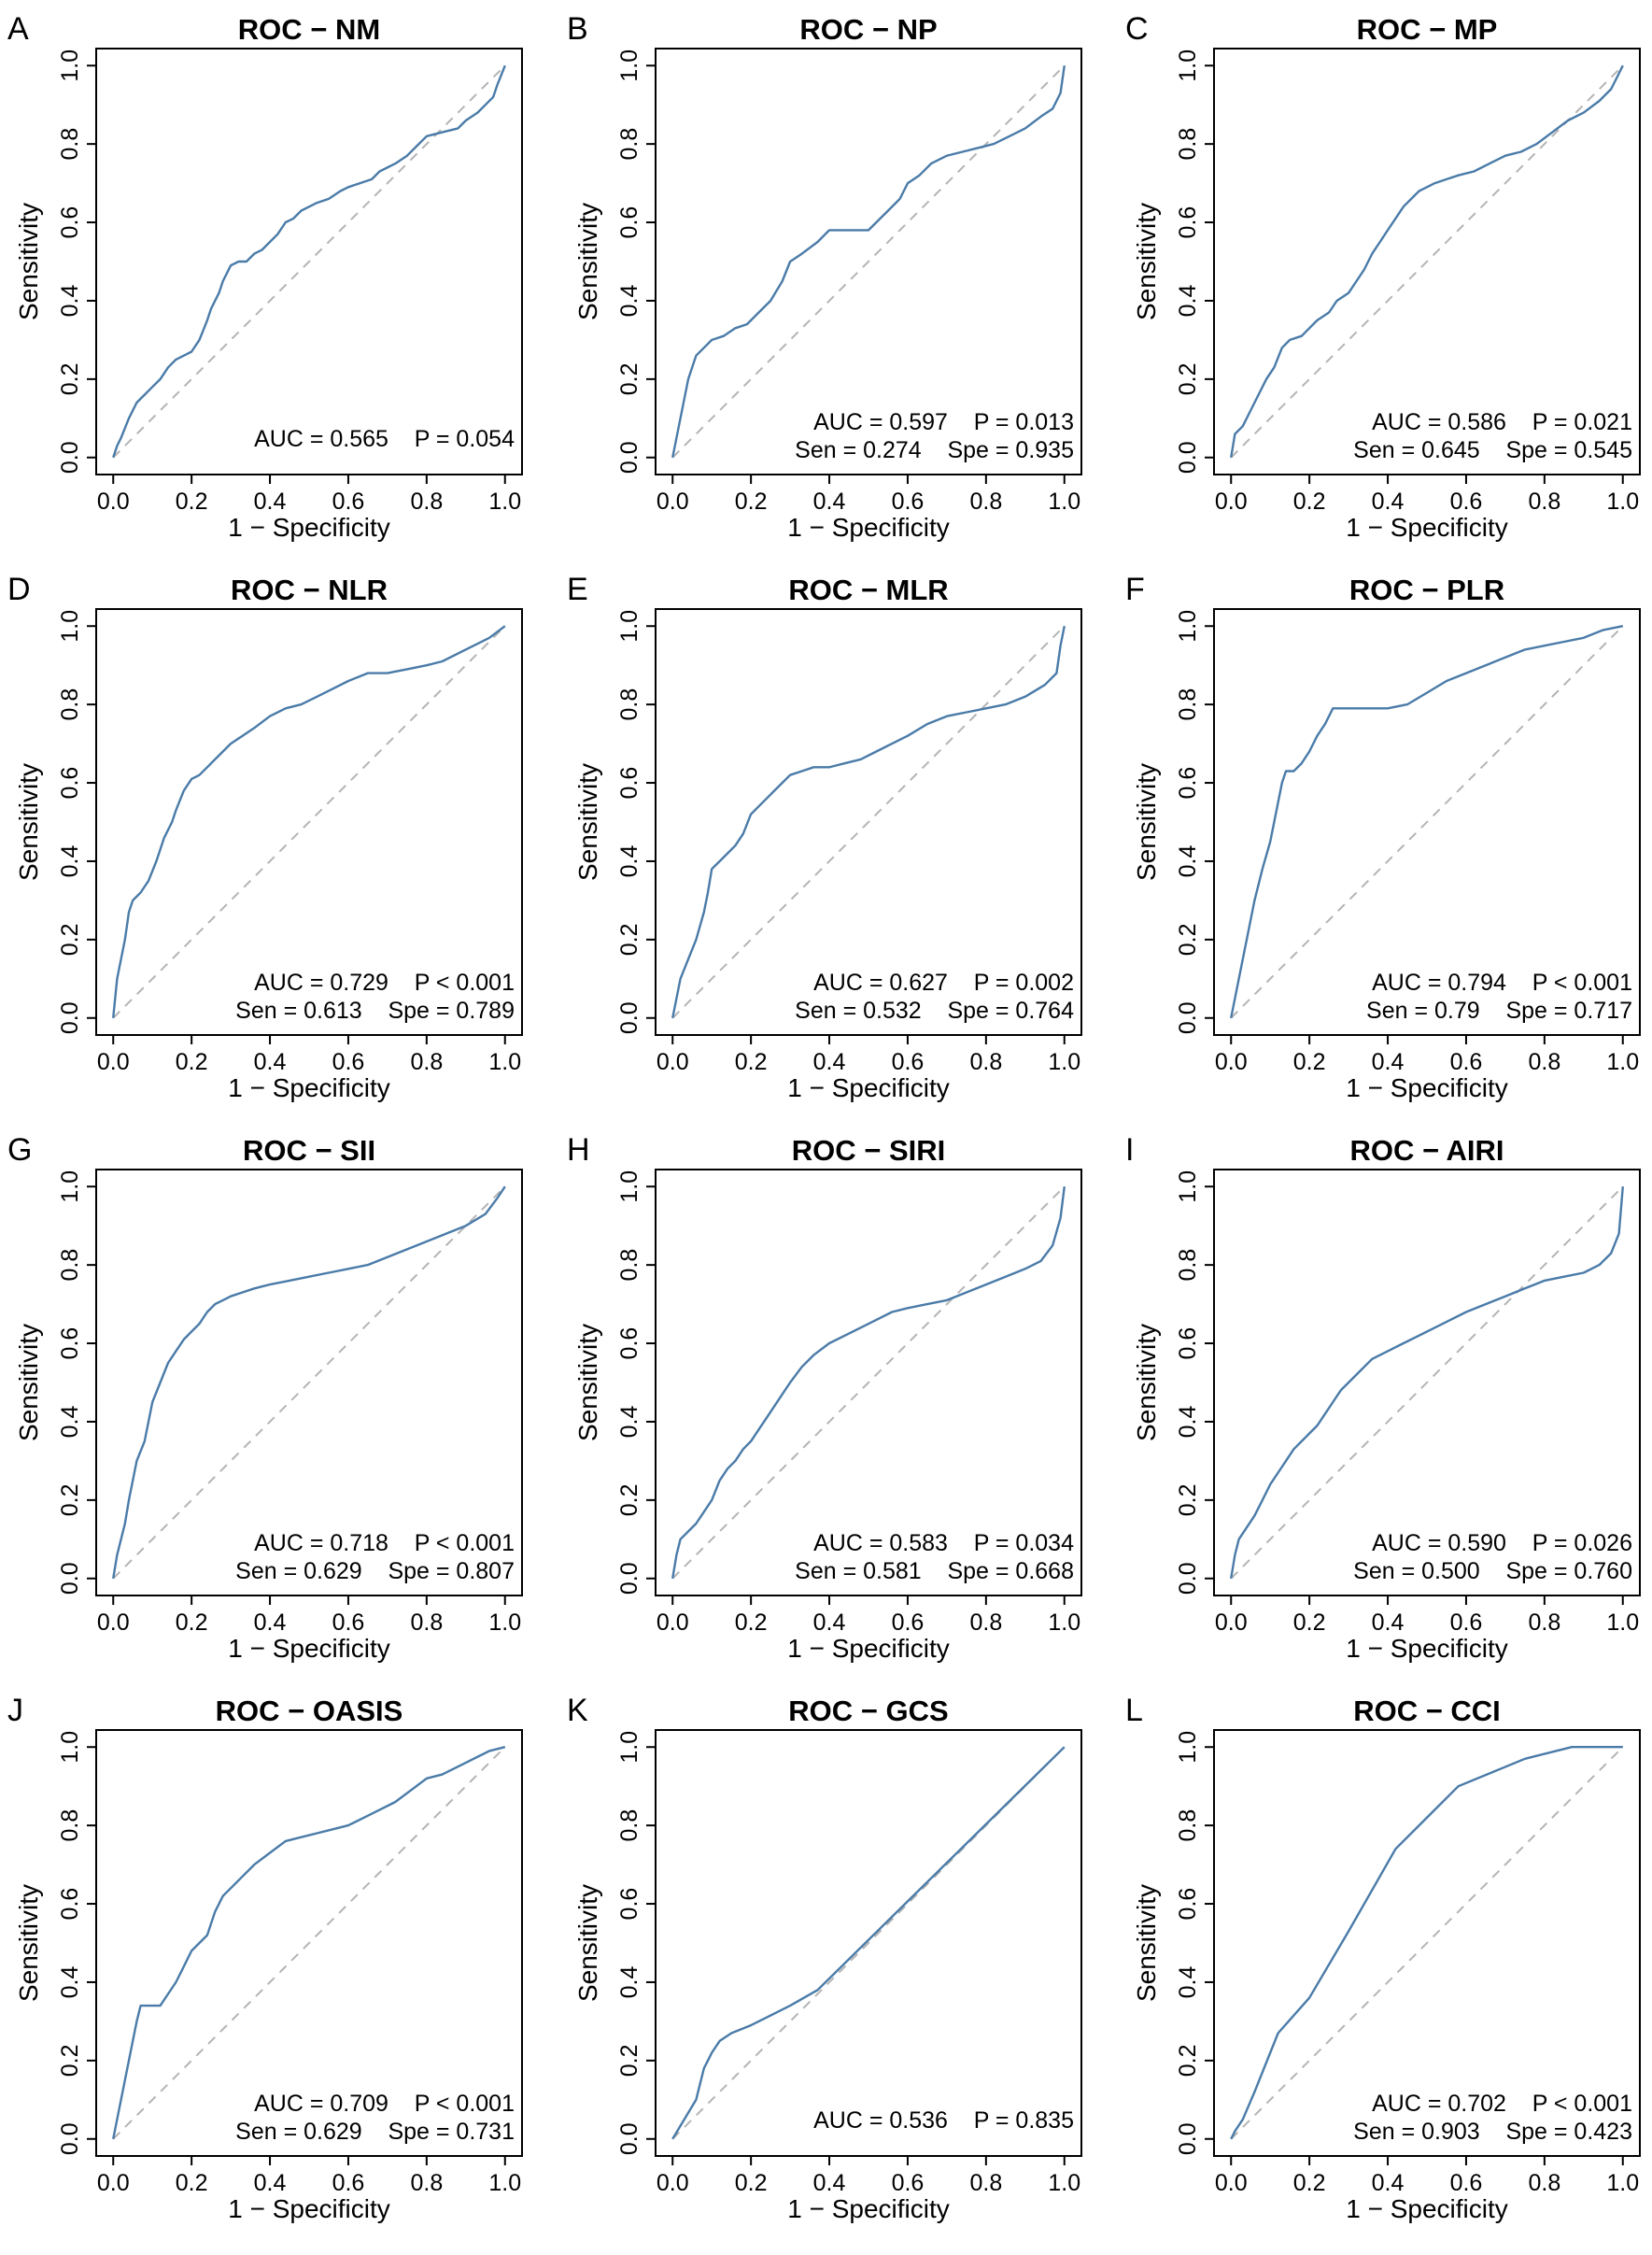 The image size is (1652, 2255). I want to click on roc-curve-mlr, so click(868, 822).